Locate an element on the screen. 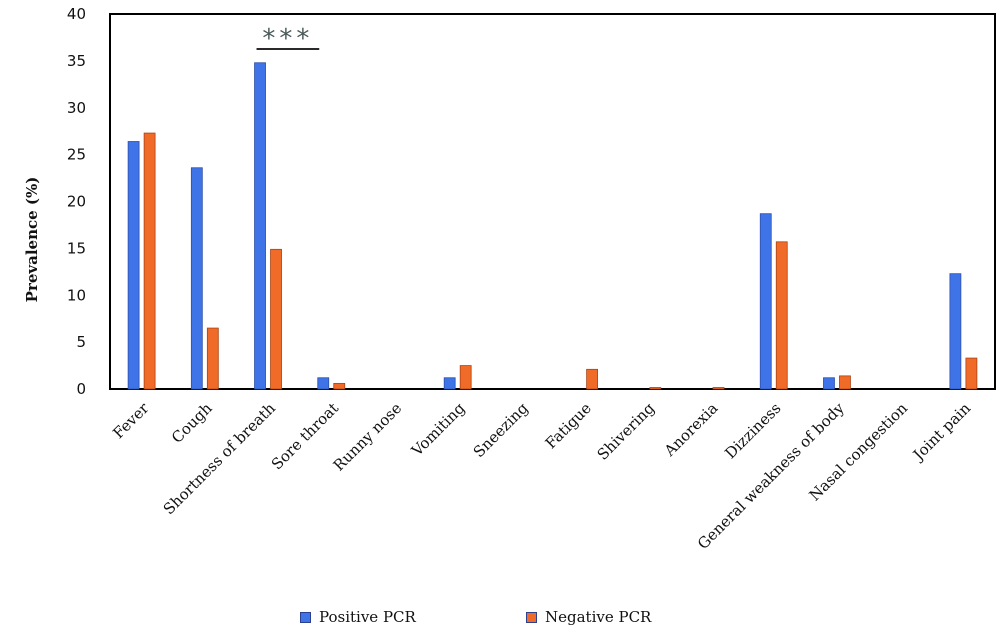 The width and height of the screenshot is (1000, 641). y-tick-label: 35 is located at coordinates (76, 61).